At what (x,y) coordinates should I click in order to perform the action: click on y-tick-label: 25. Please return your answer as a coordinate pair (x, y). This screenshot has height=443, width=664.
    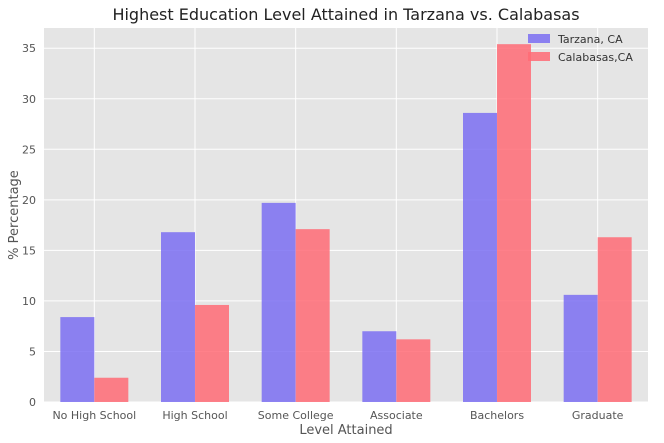
    Looking at the image, I should click on (29, 149).